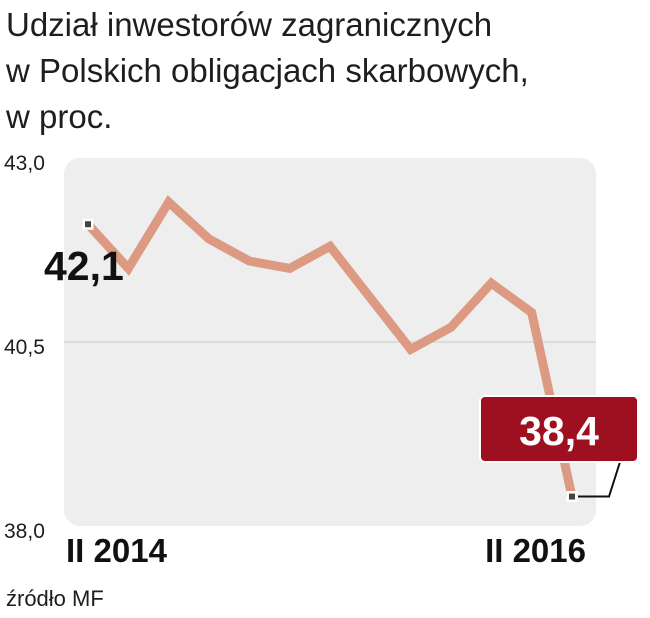 This screenshot has width=650, height=618. What do you see at coordinates (599, 479) in the screenshot?
I see `callout-leader-line` at bounding box center [599, 479].